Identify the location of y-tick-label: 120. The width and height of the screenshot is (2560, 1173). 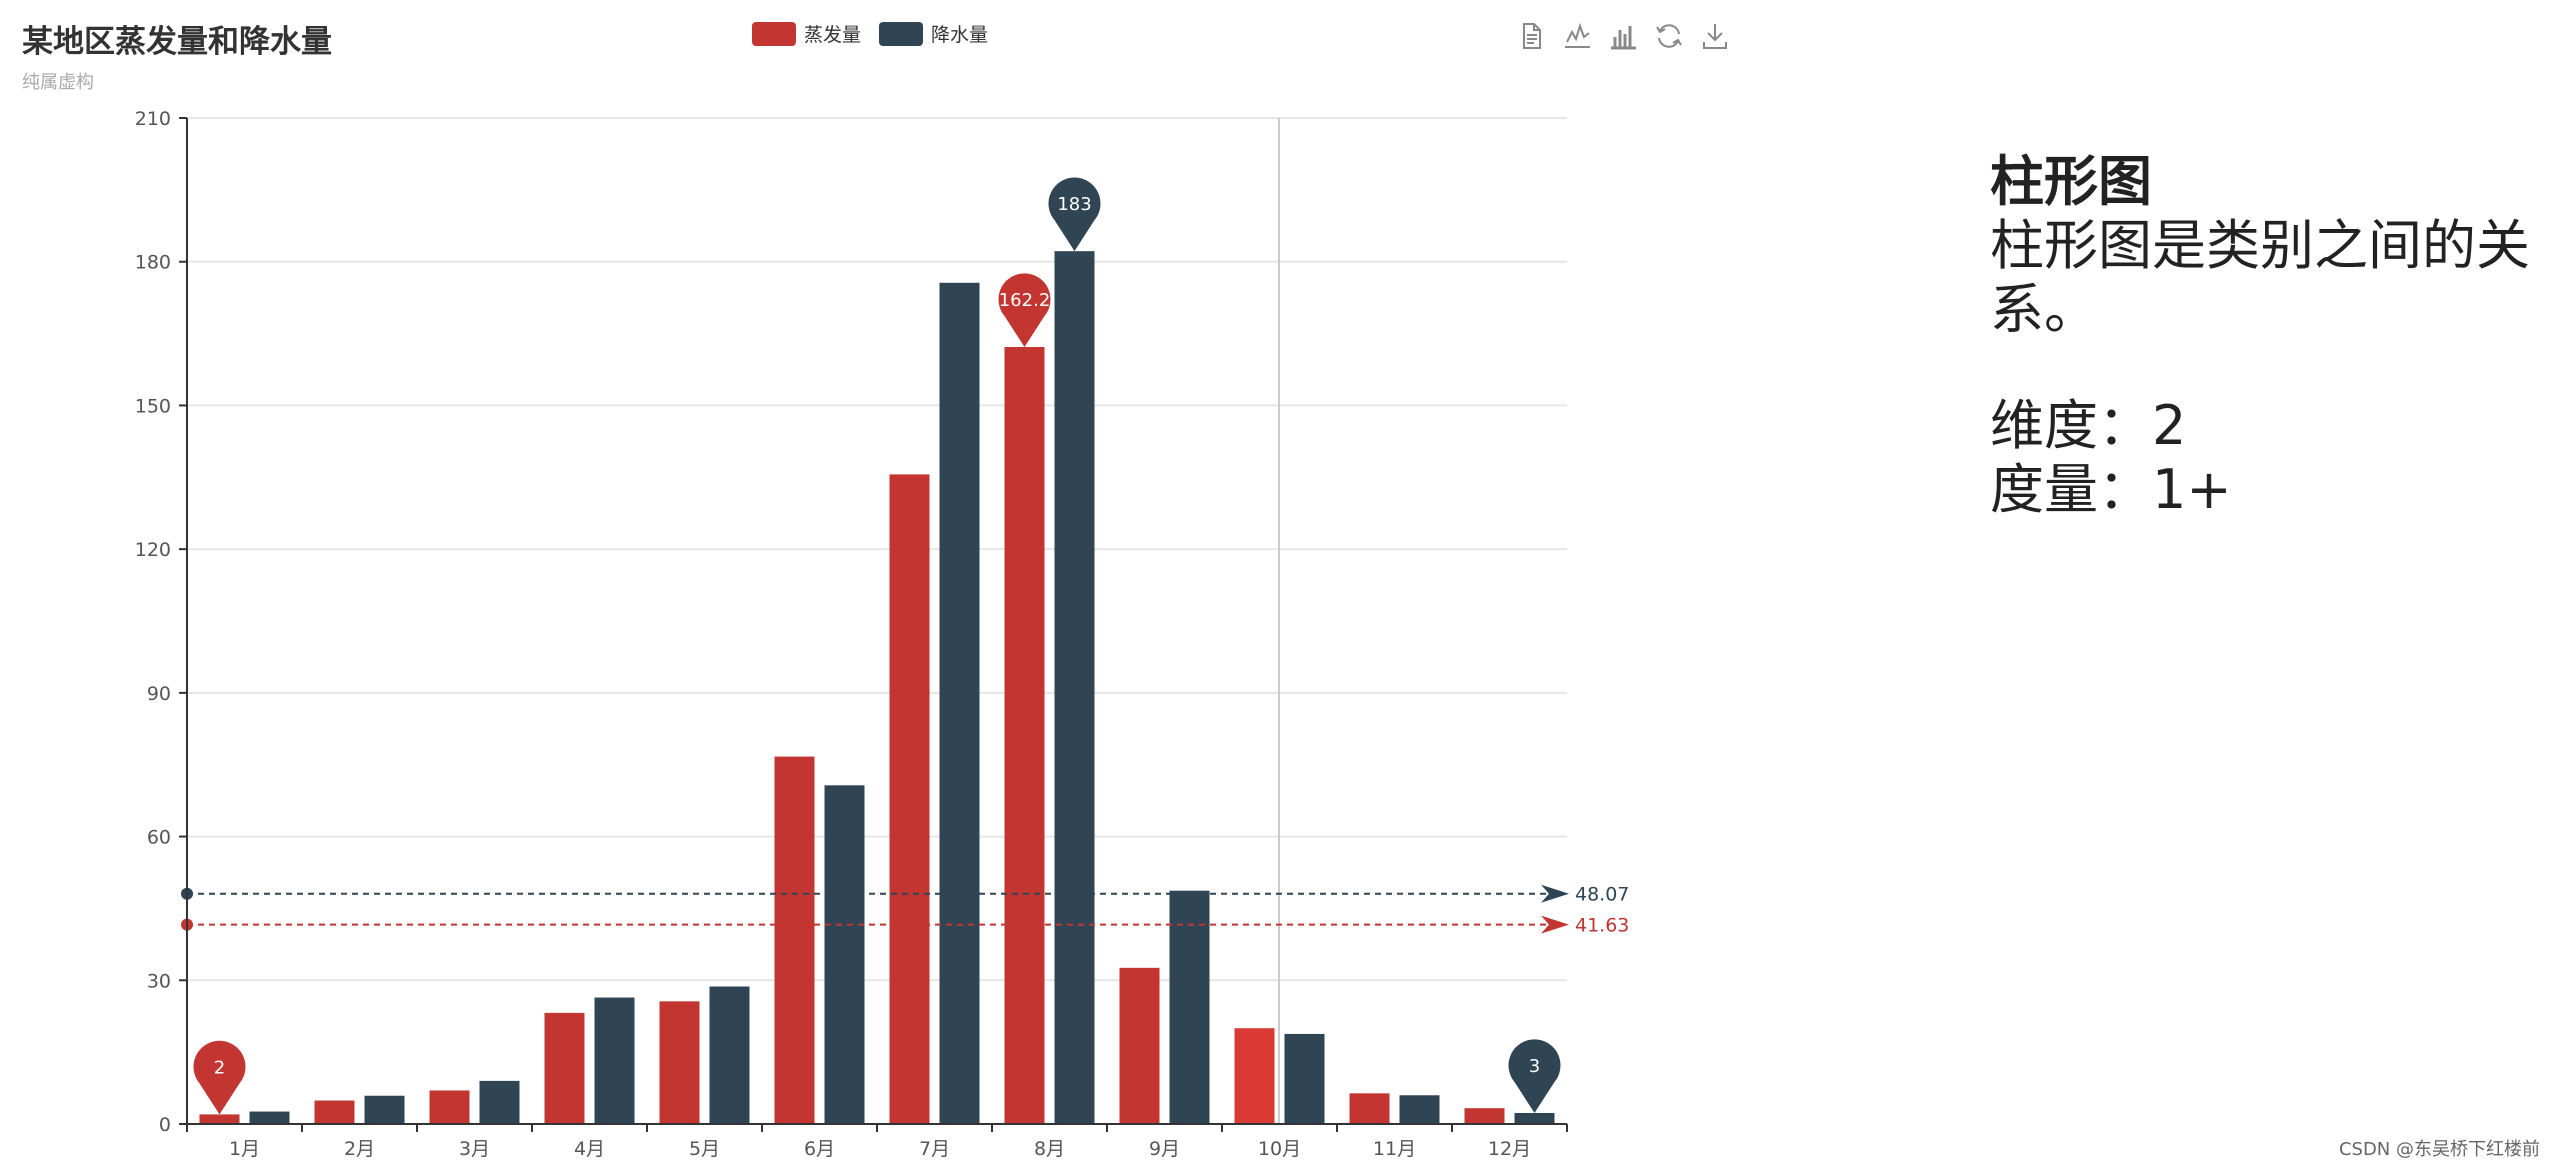
(153, 550).